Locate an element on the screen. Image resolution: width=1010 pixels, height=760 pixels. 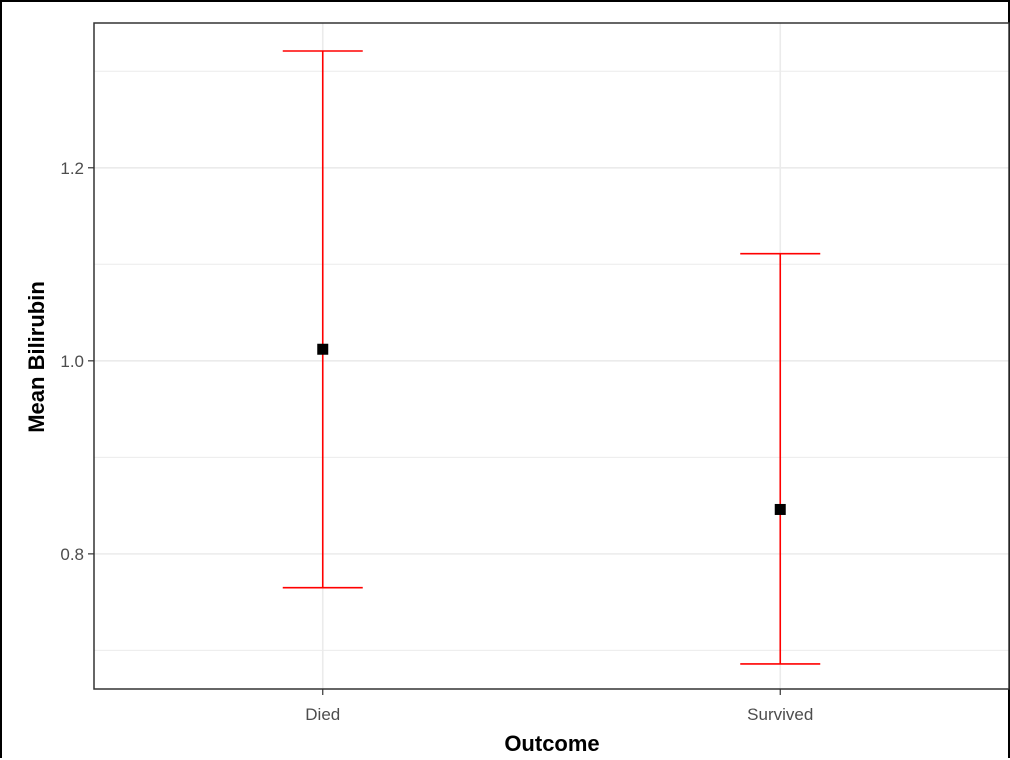
y-tick-label: 1.2 is located at coordinates (72, 168).